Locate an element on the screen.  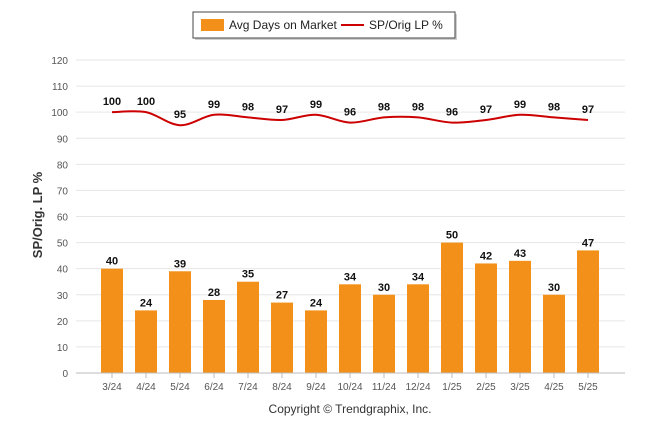
y-tick-label: 40 is located at coordinates (63, 270).